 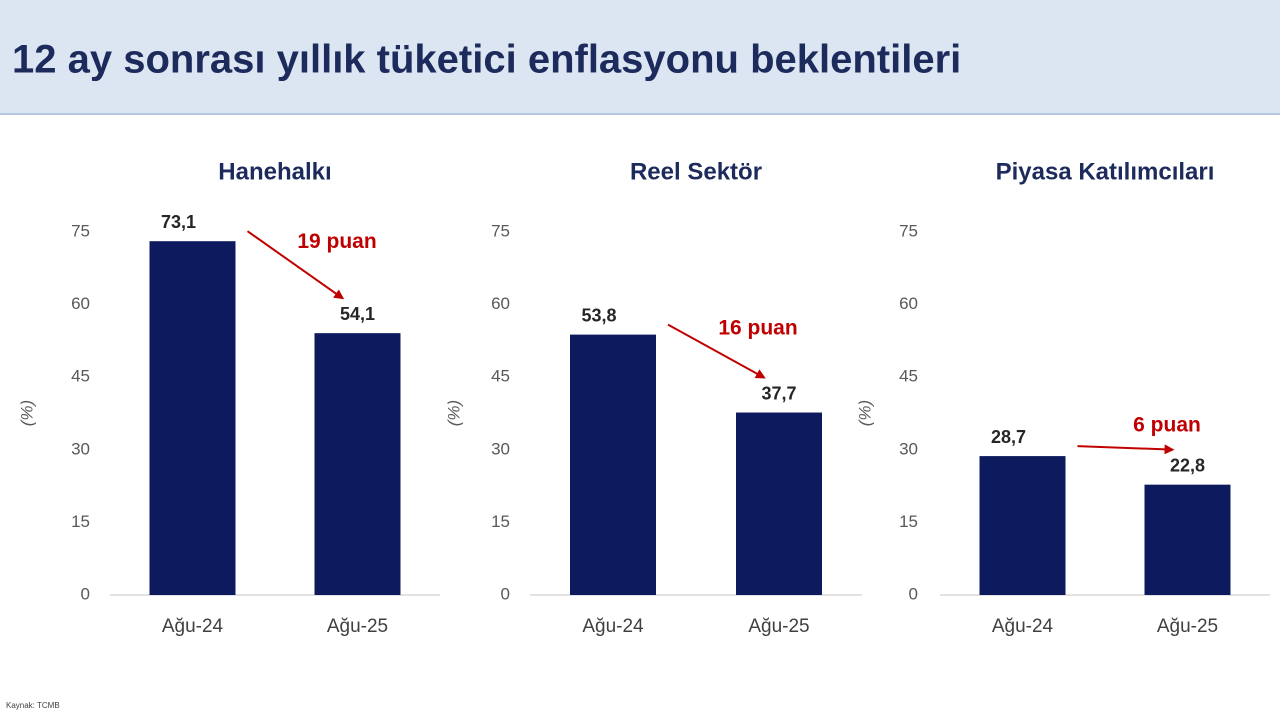 I want to click on value-label: 22,8, so click(x=1187, y=465).